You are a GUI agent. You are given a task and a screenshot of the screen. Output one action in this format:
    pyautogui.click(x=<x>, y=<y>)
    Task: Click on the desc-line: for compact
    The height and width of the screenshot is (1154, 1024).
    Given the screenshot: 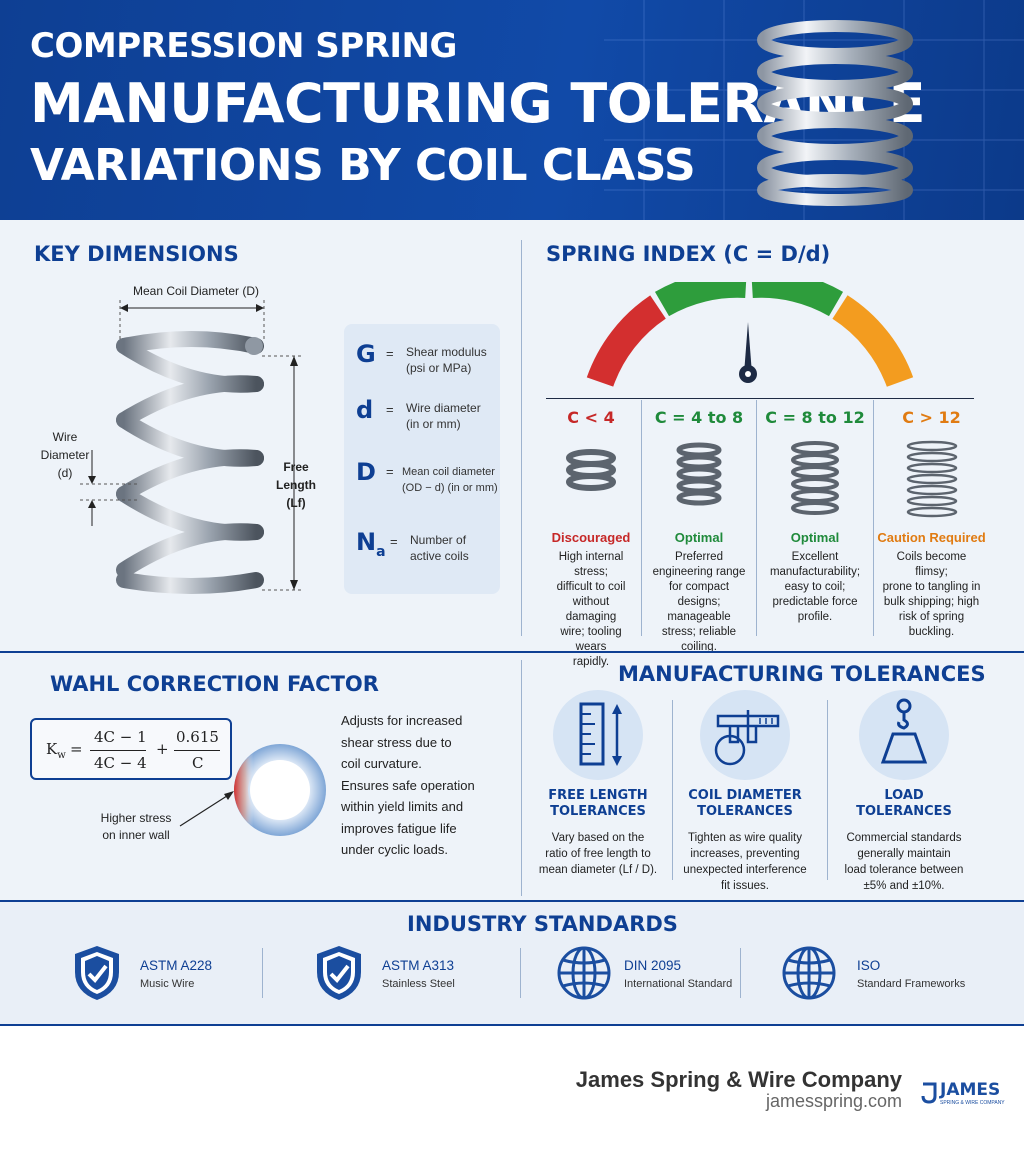 What is the action you would take?
    pyautogui.click(x=699, y=587)
    